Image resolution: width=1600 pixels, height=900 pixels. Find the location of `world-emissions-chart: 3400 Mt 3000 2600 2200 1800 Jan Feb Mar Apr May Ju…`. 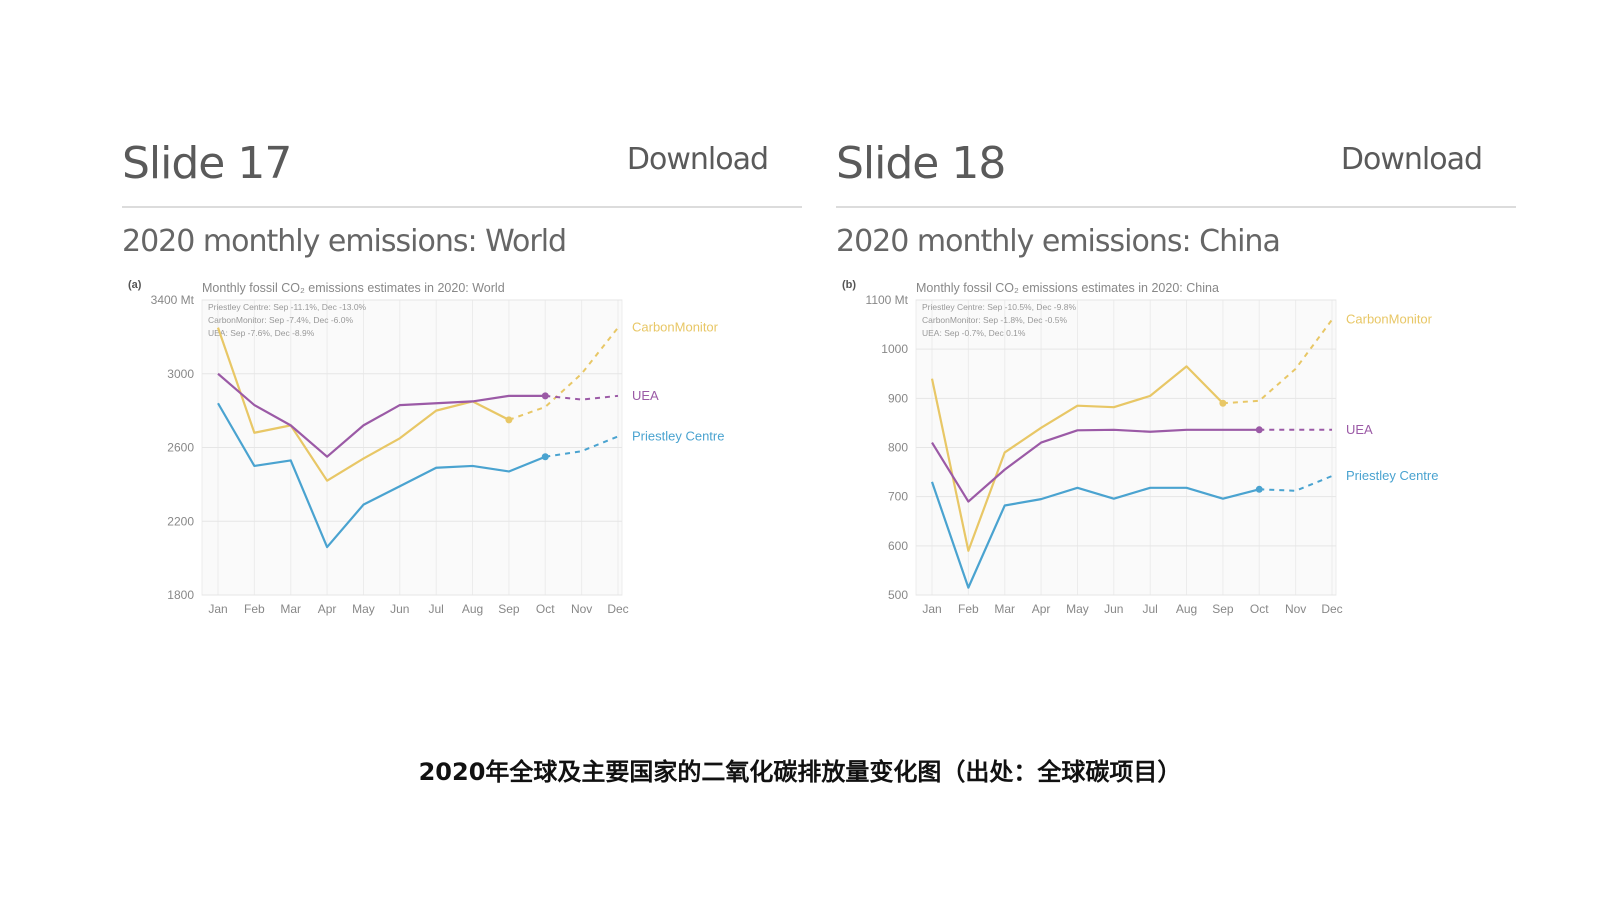

world-emissions-chart: 3400 Mt 3000 2600 2200 1800 Jan Feb Mar Apr May Ju… is located at coordinates (426, 447).